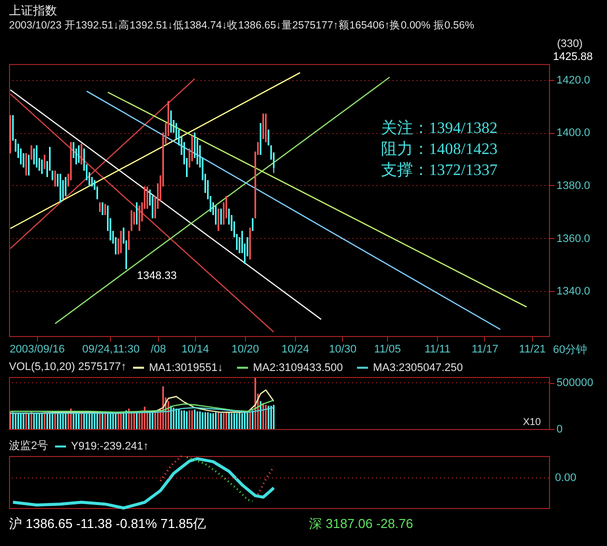 This screenshot has height=546, width=607. I want to click on line-series, so click(142, 406).